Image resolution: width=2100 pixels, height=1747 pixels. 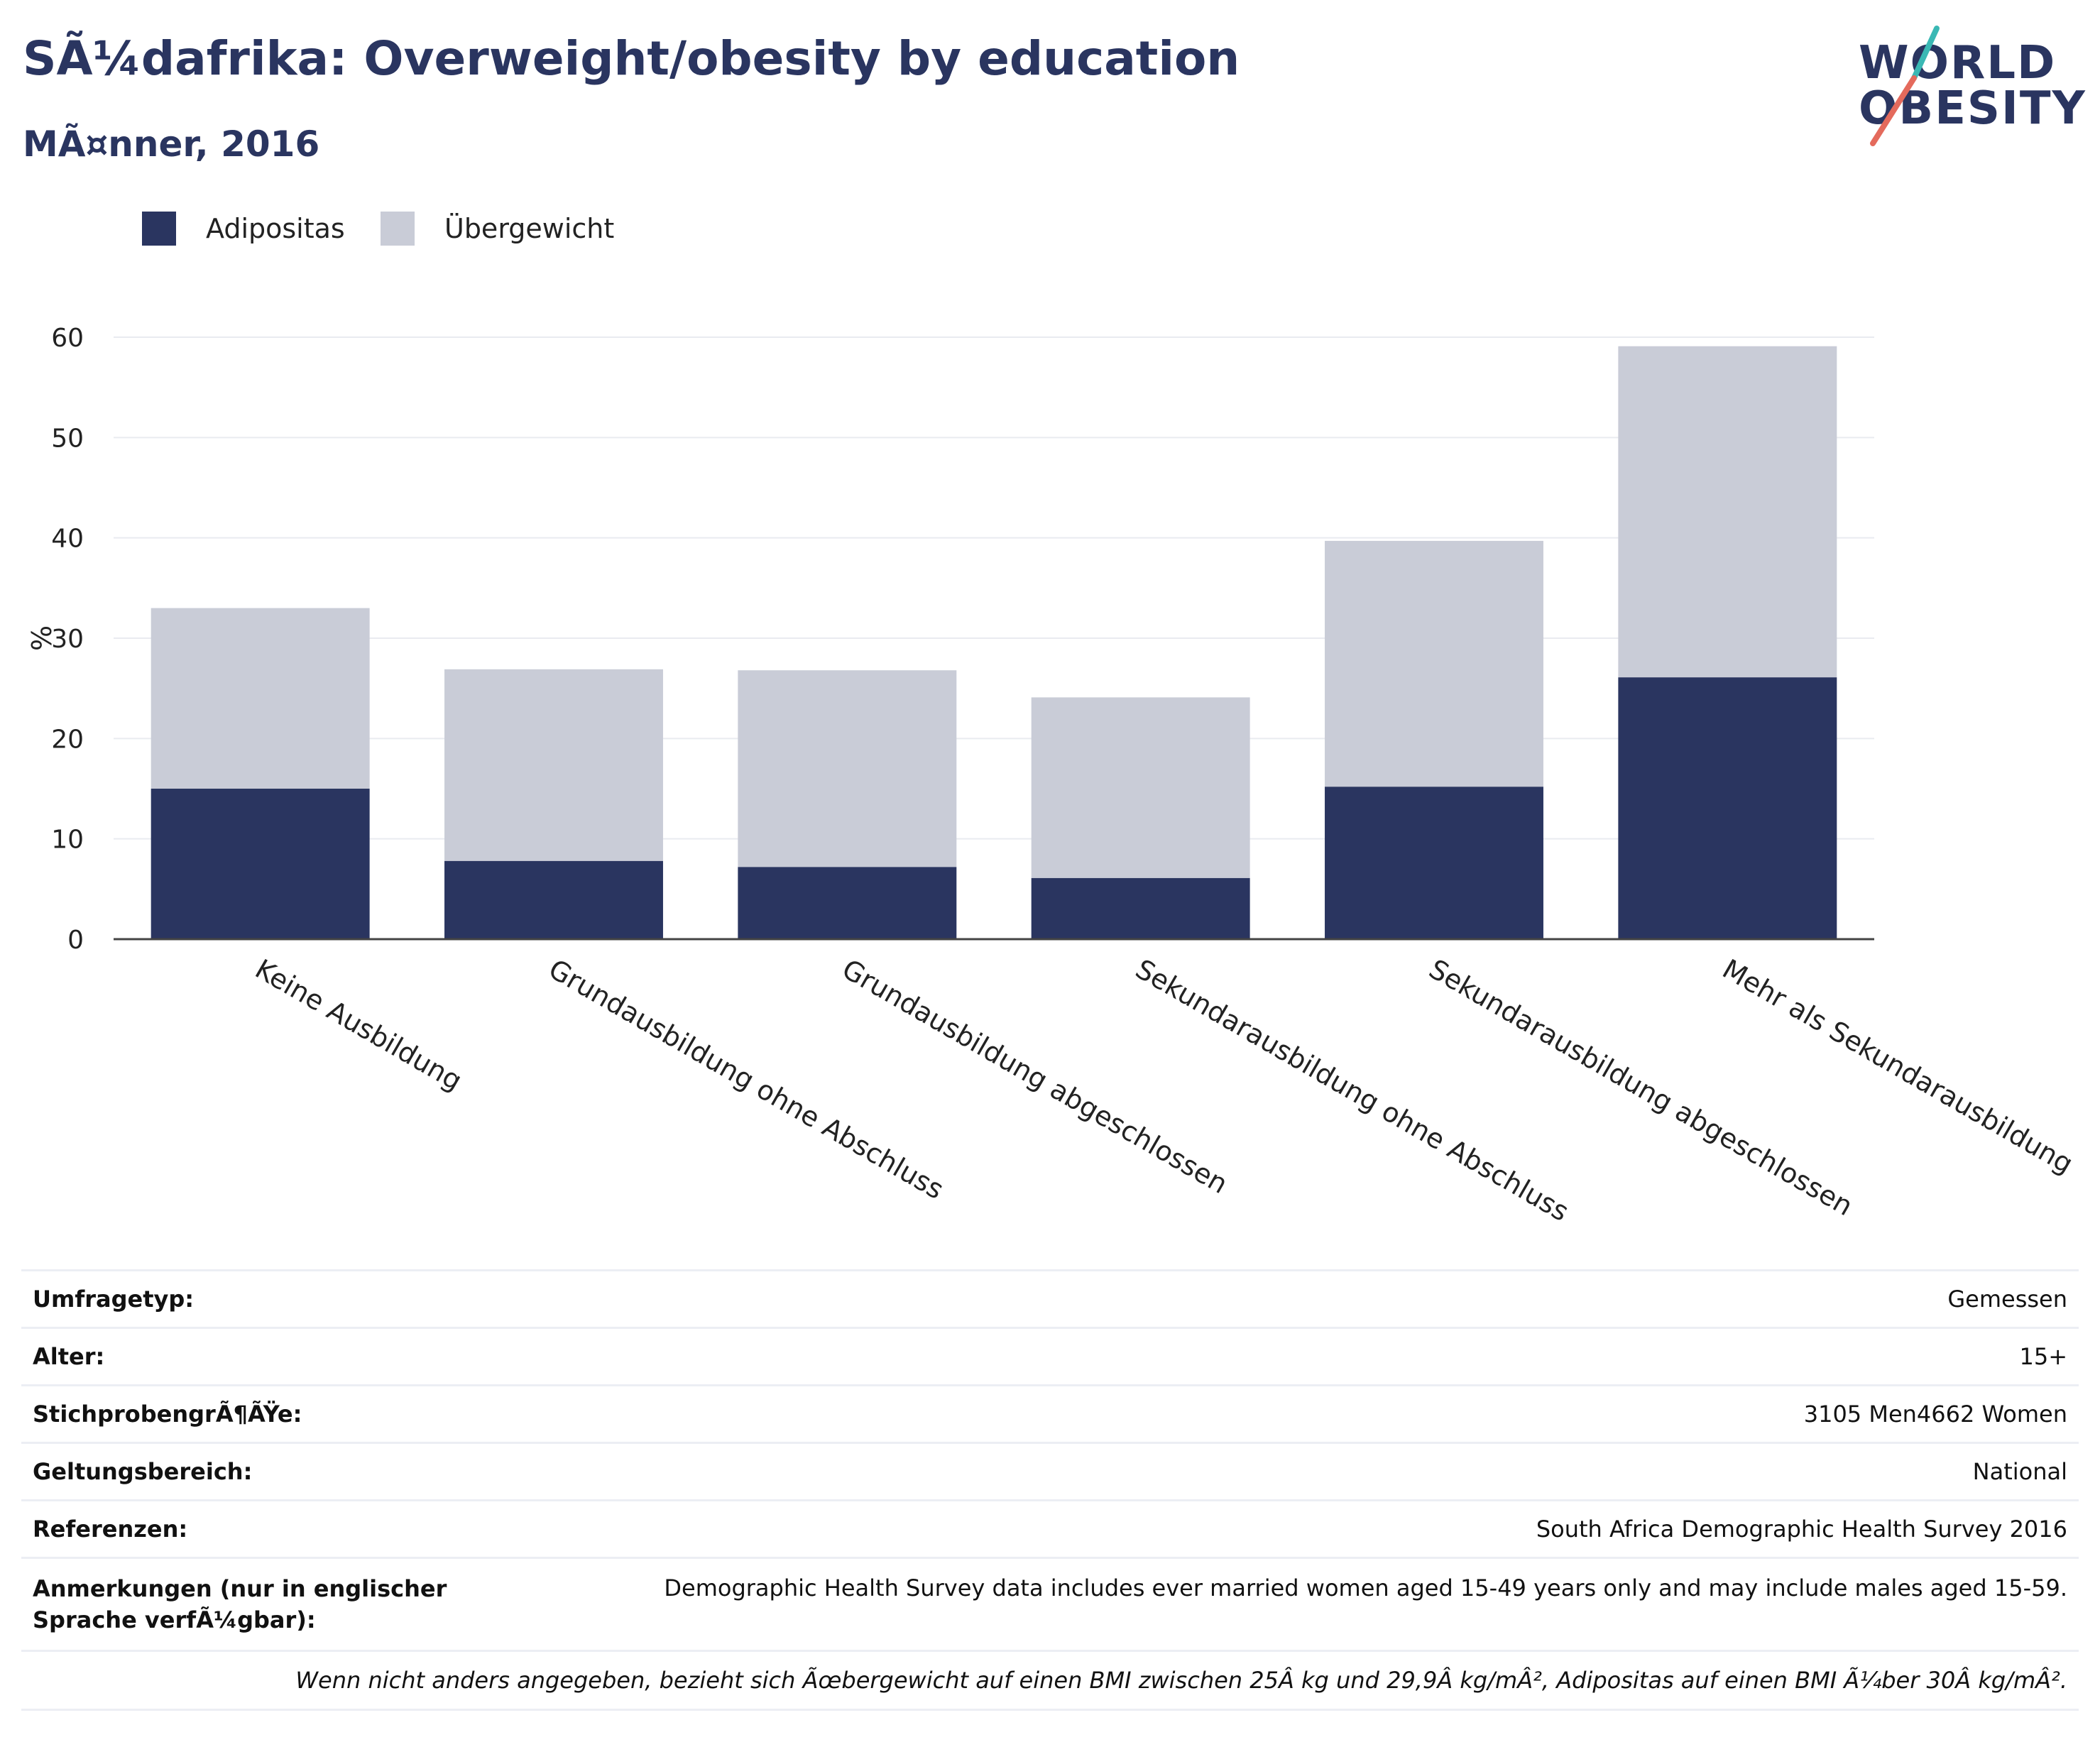 What do you see at coordinates (1050, 1298) in the screenshot?
I see `info-row: Umfragetyp: Gemessen` at bounding box center [1050, 1298].